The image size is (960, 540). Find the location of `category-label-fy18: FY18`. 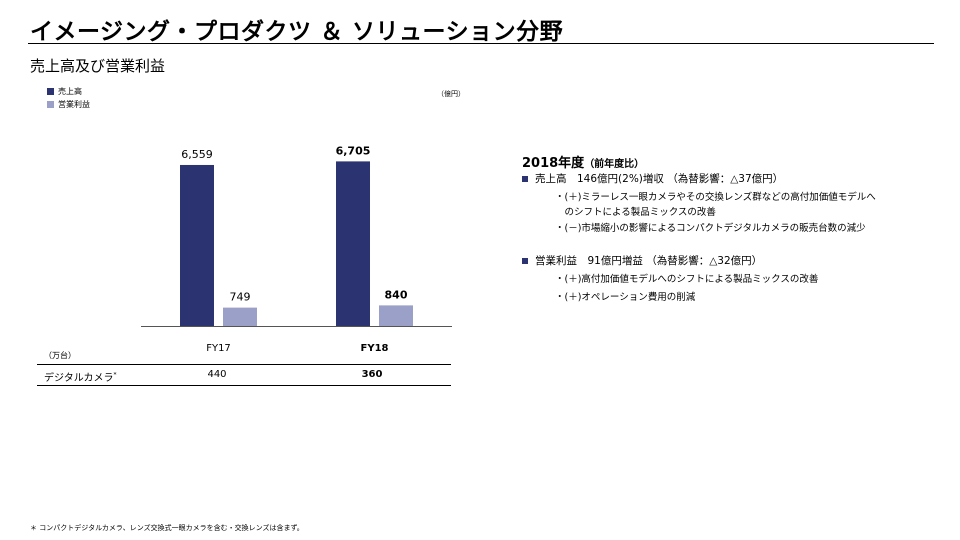

category-label-fy18: FY18 is located at coordinates (375, 348).